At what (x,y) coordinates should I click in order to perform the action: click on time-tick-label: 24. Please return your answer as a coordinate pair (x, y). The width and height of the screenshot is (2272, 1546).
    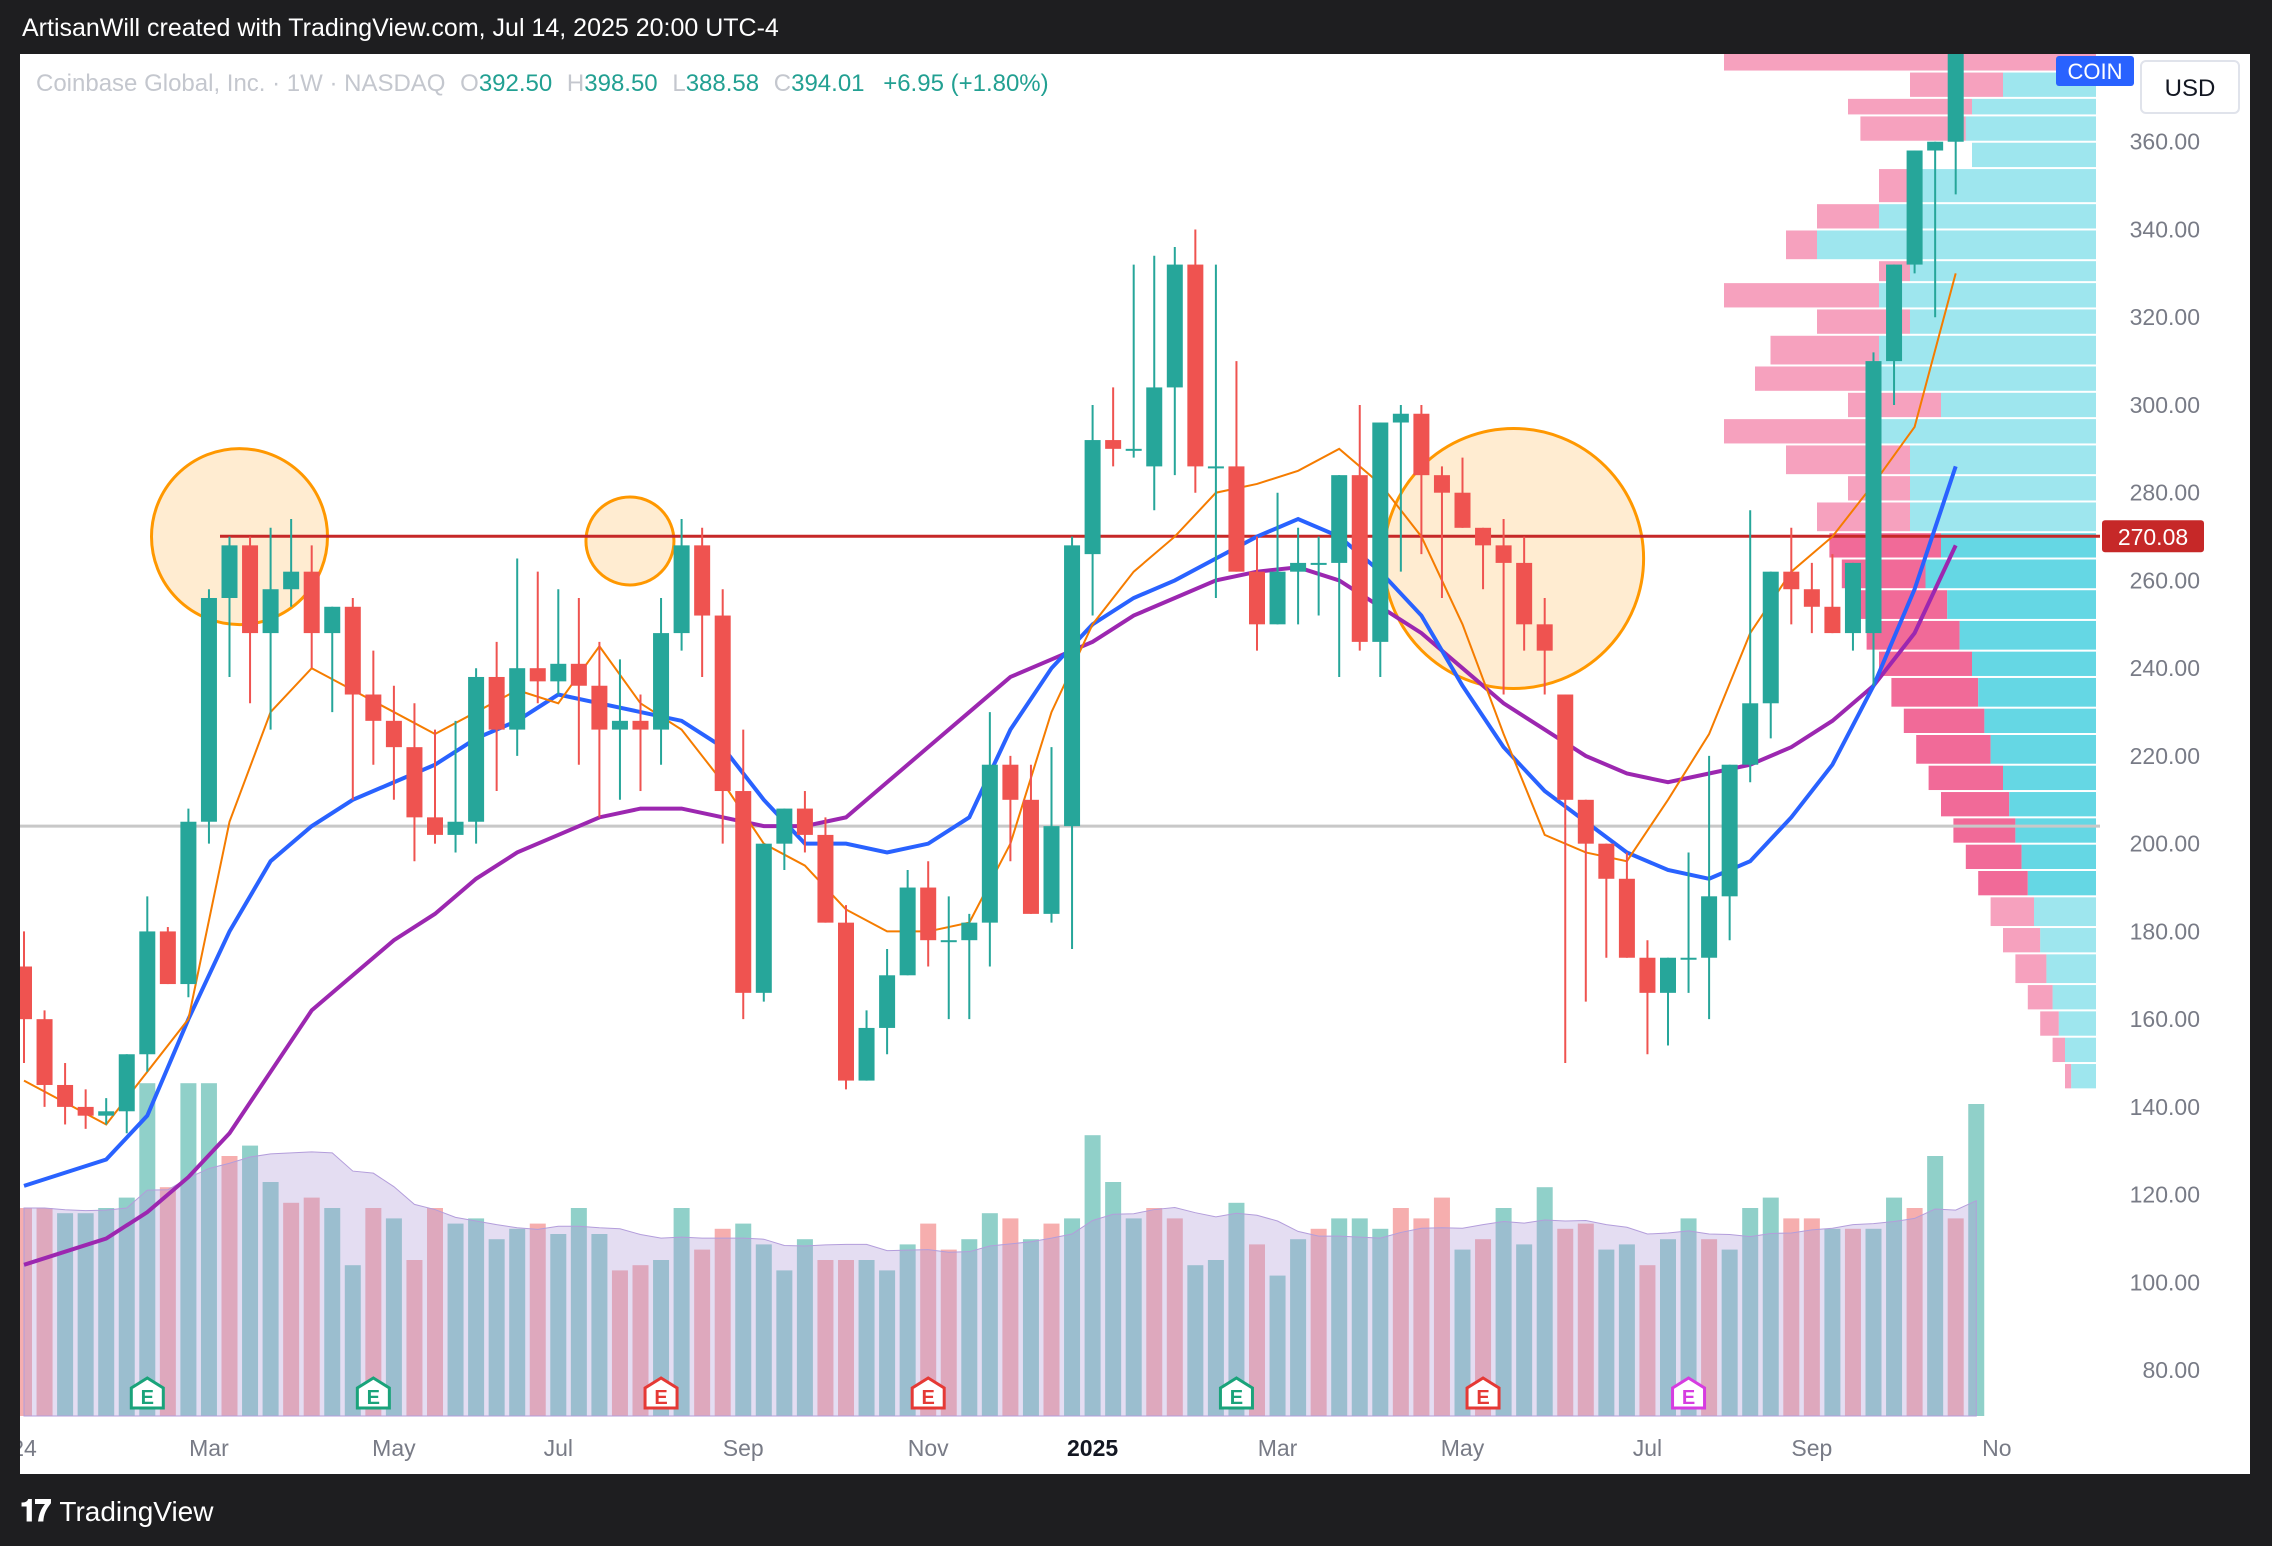
    Looking at the image, I should click on (28, 1448).